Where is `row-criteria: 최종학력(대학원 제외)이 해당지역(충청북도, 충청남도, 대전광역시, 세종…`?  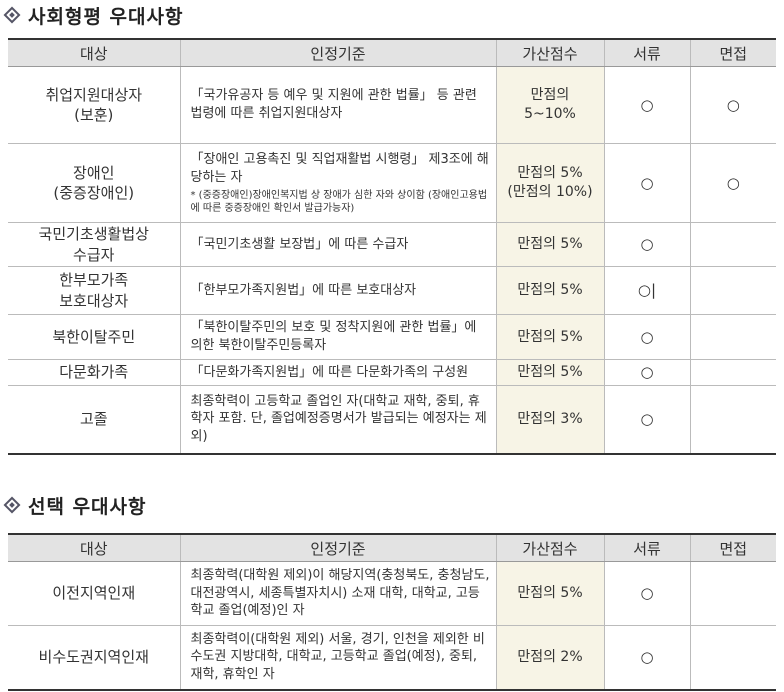 row-criteria: 최종학력(대학원 제외)이 해당지역(충청북도, 충청남도, 대전광역시, 세종… is located at coordinates (338, 593).